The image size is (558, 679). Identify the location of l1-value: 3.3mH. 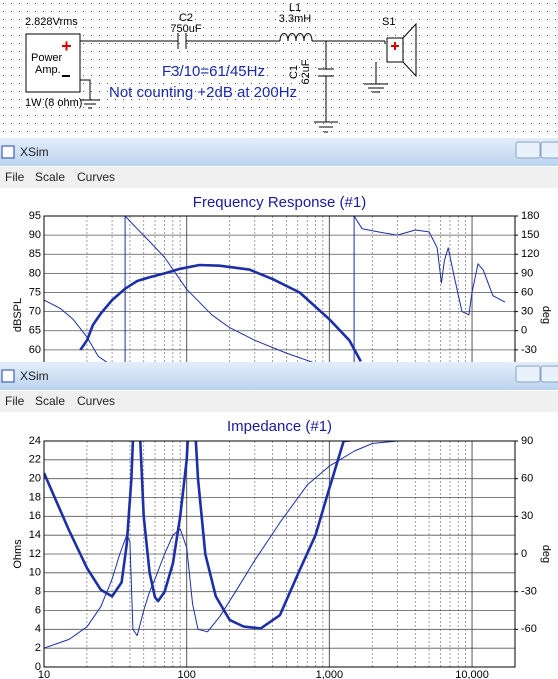
(295, 19).